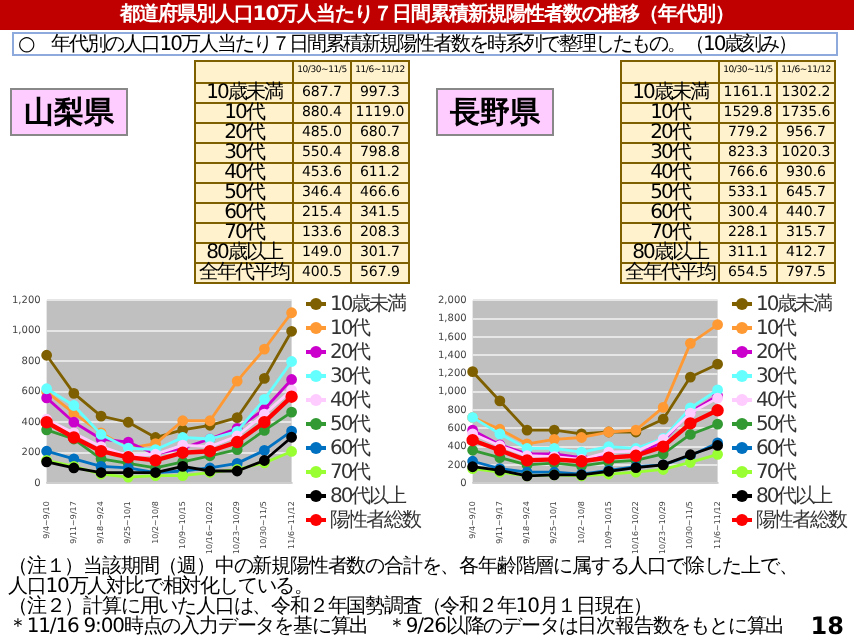 The image size is (854, 640). Describe the element at coordinates (397, 627) in the screenshot. I see `text: ＊11/16 9:00時点の入力データを基に算出 ＊9/26以降のデータは日次報告数をもとに算出` at that location.